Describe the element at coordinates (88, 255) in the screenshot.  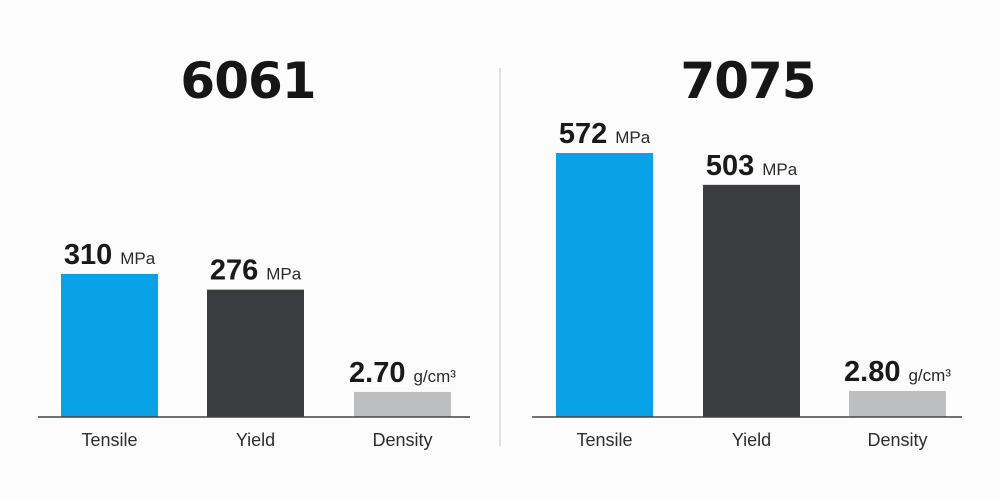
I see `value-number: 310` at that location.